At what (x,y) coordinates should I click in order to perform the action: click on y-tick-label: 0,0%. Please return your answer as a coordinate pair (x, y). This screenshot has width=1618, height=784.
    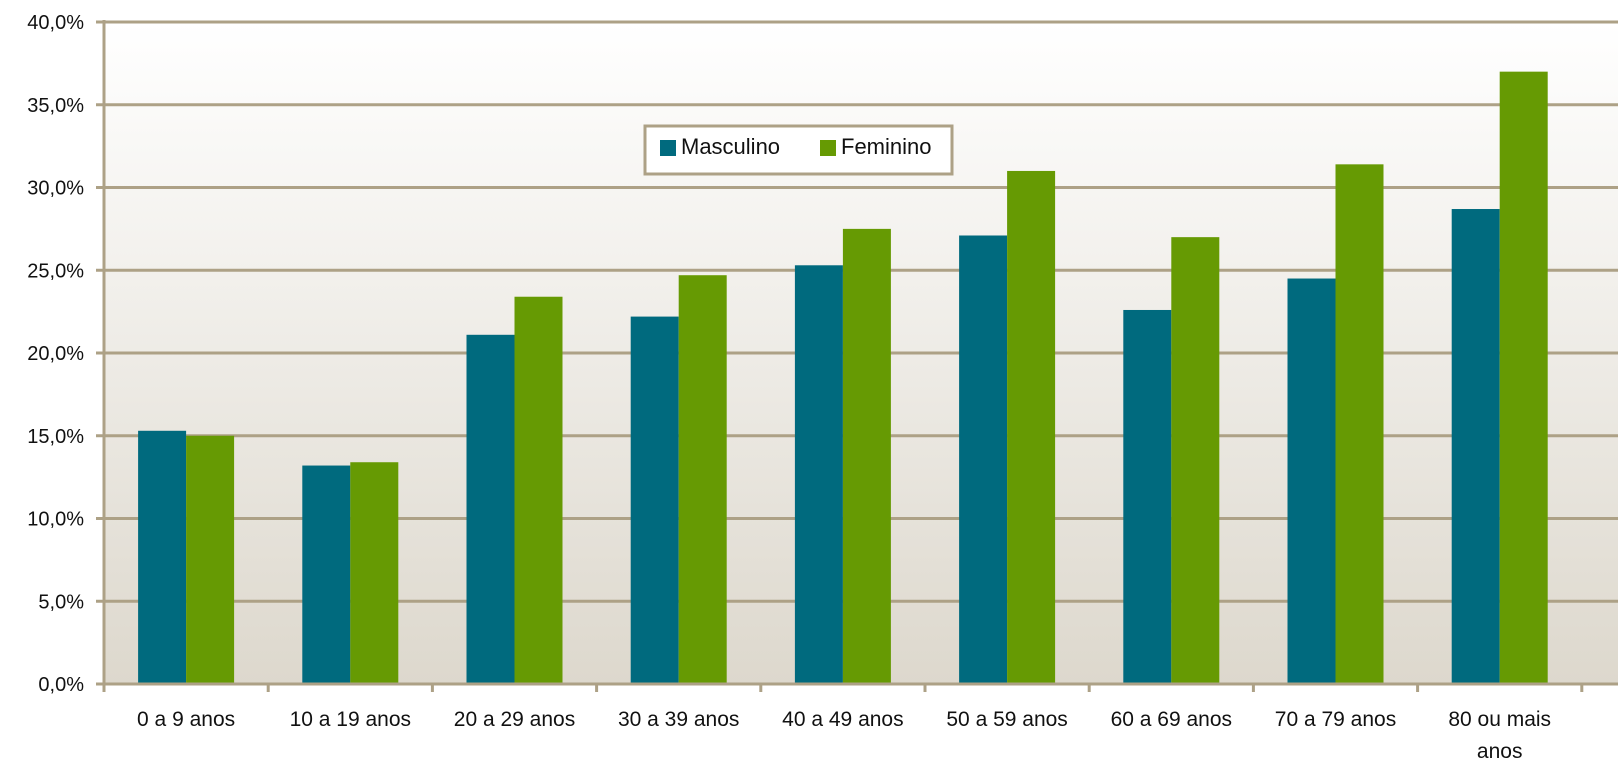
    Looking at the image, I should click on (61, 685).